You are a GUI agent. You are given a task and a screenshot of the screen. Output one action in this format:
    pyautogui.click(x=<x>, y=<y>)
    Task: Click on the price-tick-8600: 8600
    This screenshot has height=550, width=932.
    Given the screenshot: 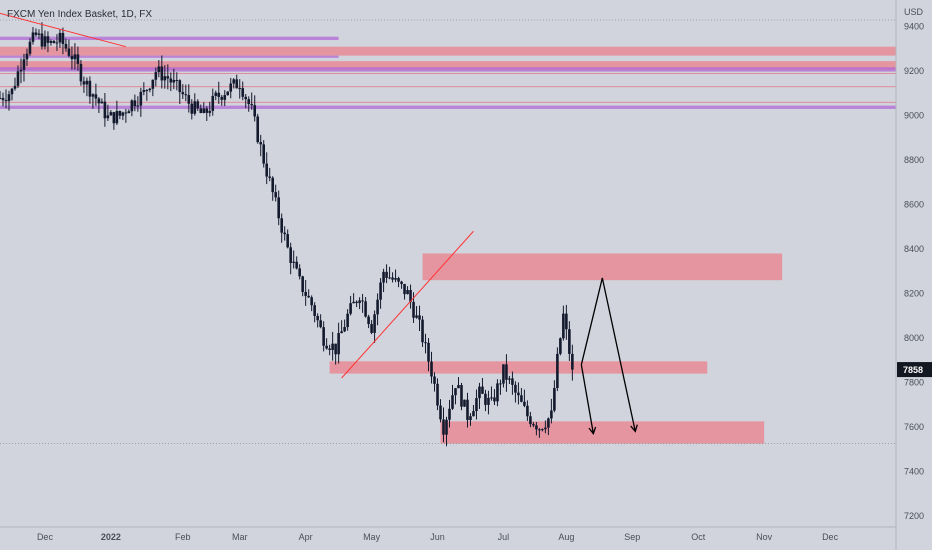 What is the action you would take?
    pyautogui.click(x=914, y=205)
    